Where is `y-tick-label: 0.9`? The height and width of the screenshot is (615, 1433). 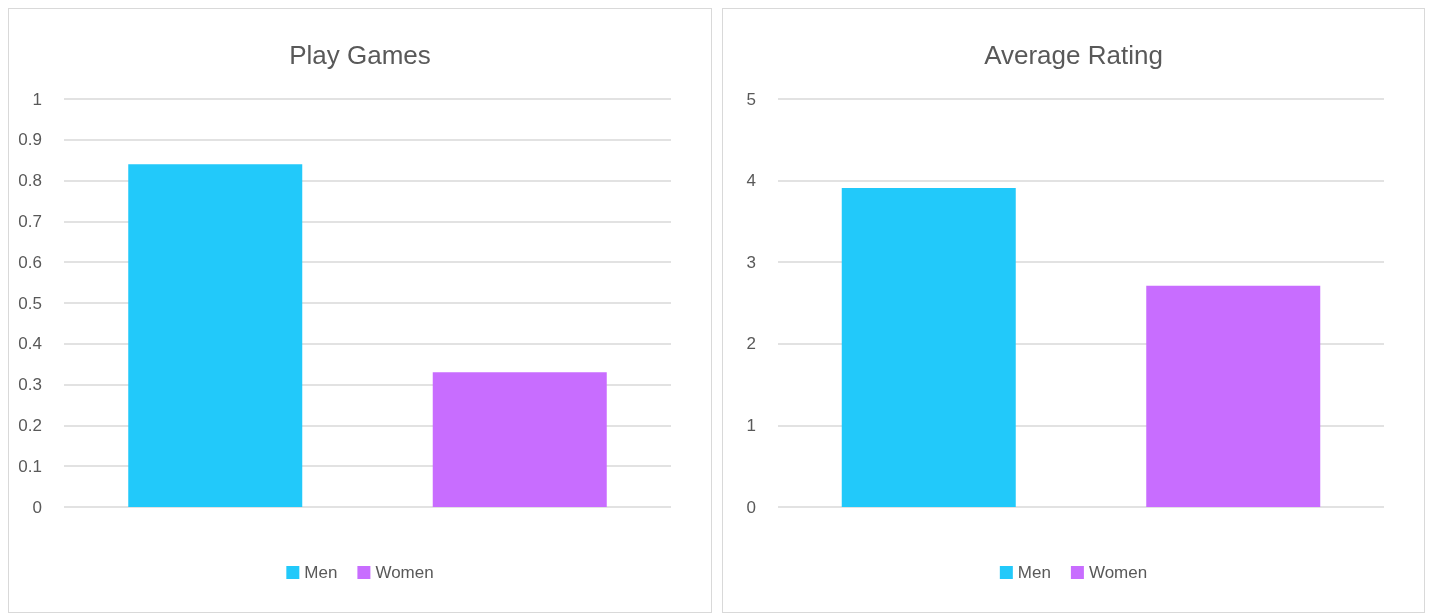 y-tick-label: 0.9 is located at coordinates (30, 140).